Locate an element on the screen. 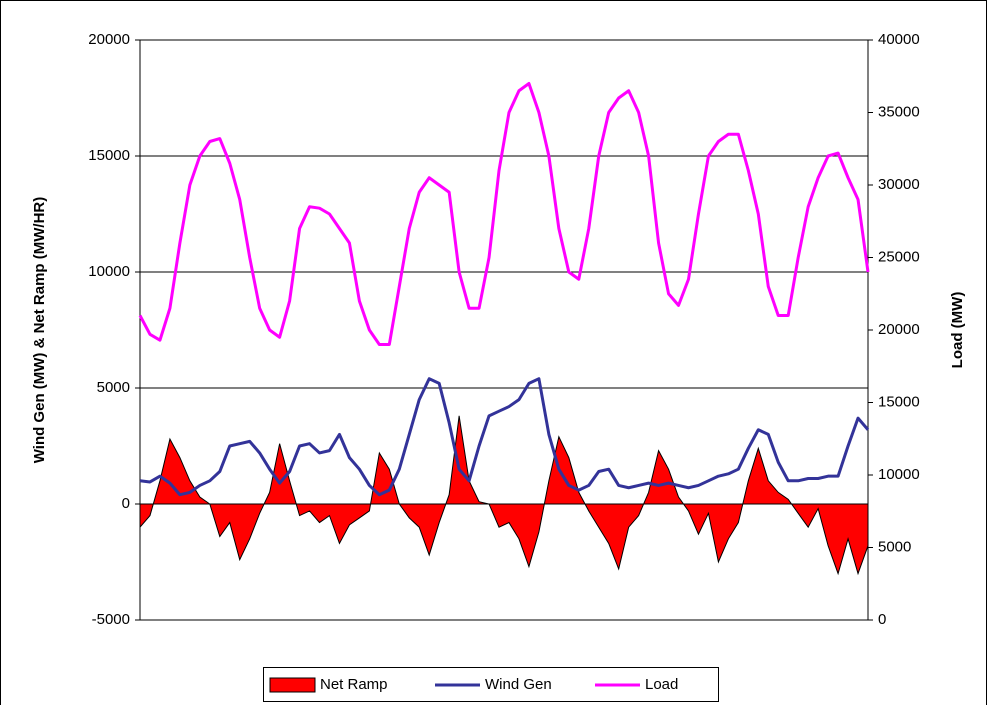 This screenshot has width=987, height=705. legend-label: Load is located at coordinates (661, 684).